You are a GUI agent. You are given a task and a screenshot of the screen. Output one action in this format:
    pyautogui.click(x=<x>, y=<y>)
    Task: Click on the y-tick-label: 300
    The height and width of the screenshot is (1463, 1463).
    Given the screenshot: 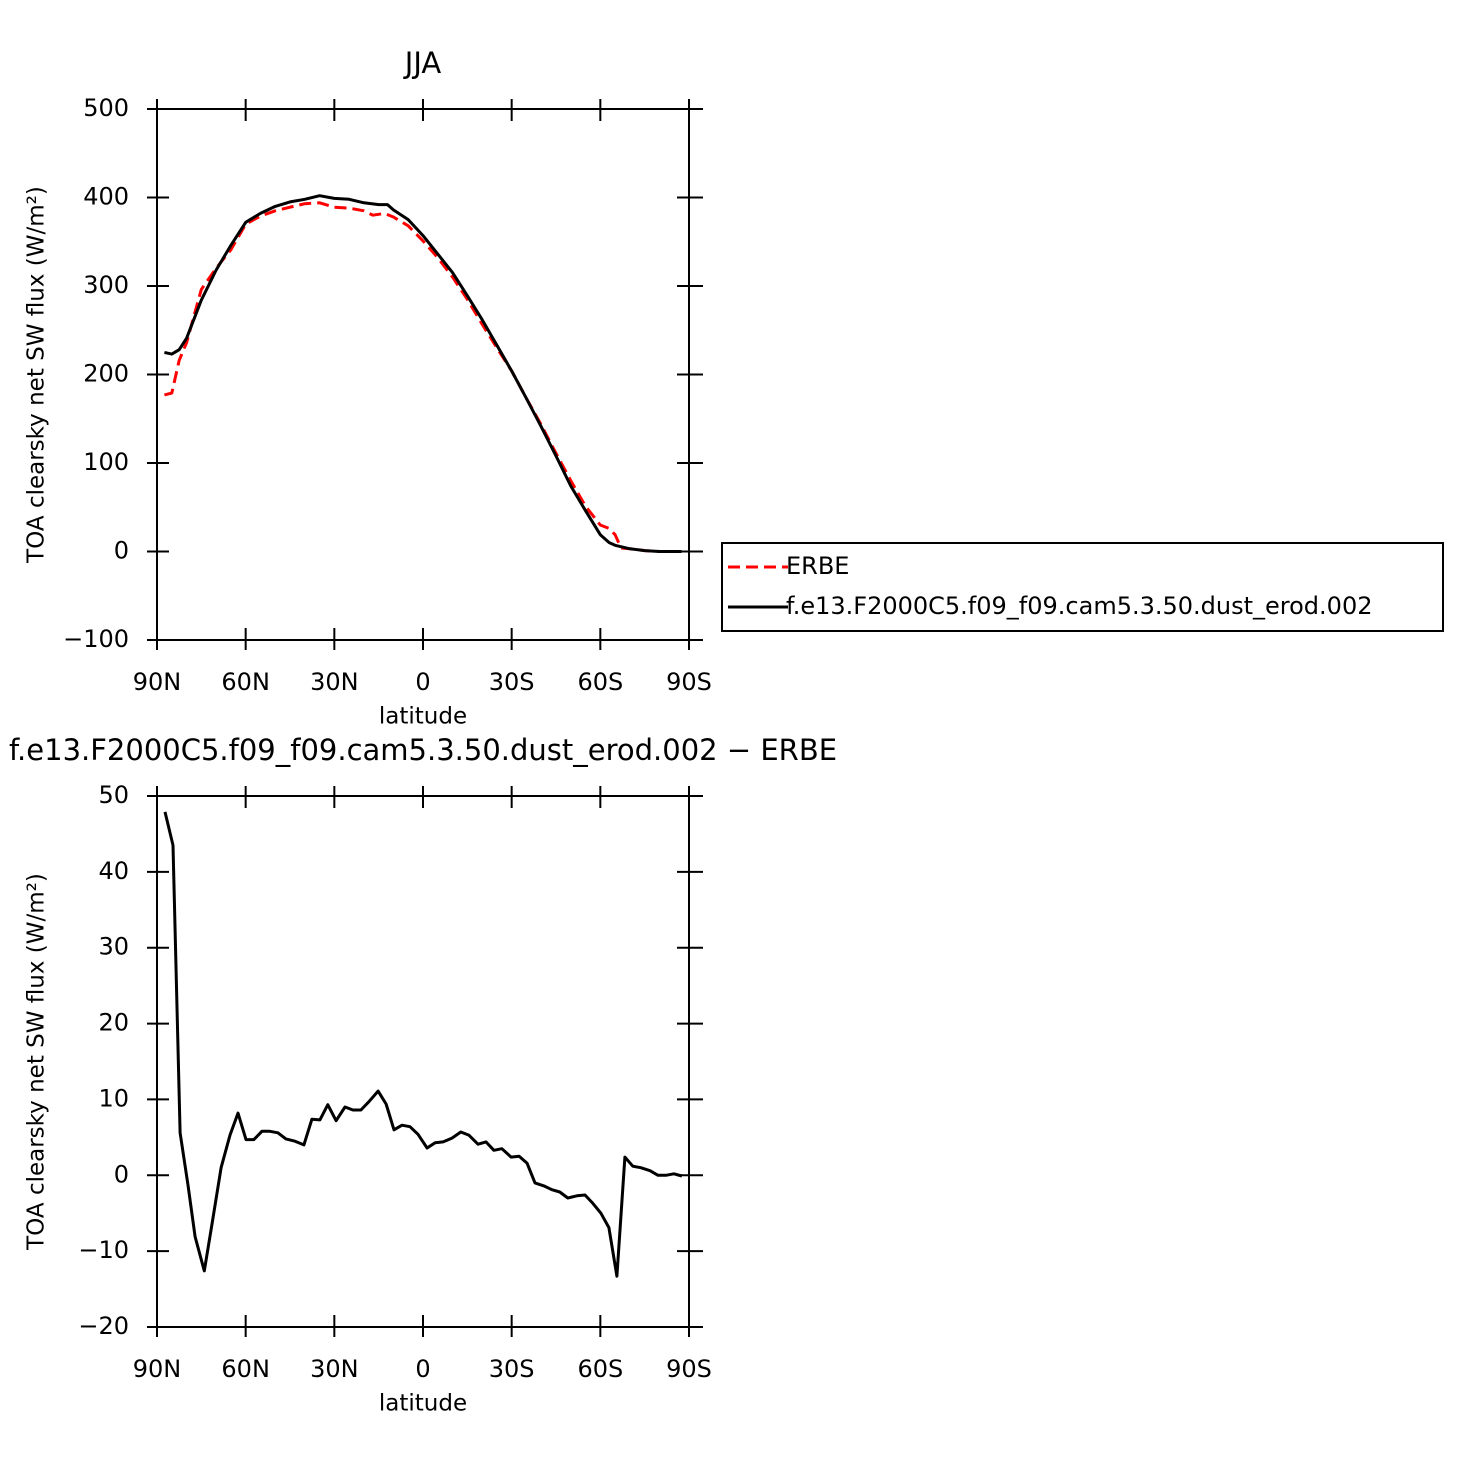 What is the action you would take?
    pyautogui.click(x=106, y=285)
    